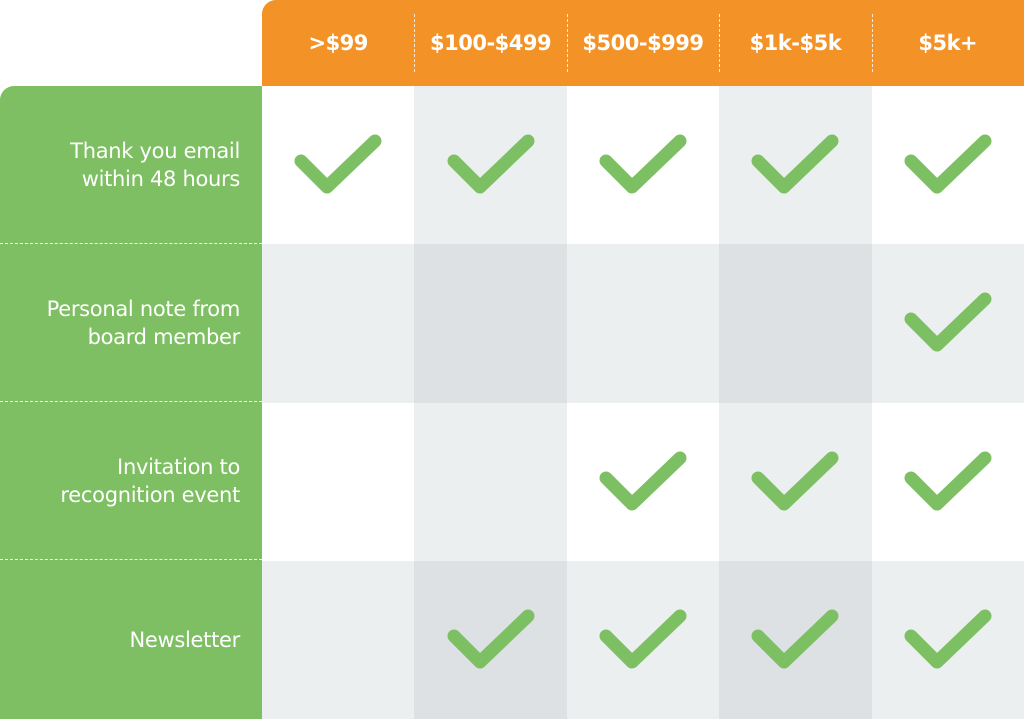 This screenshot has width=1024, height=719. I want to click on label-line: Personal note from, so click(143, 309).